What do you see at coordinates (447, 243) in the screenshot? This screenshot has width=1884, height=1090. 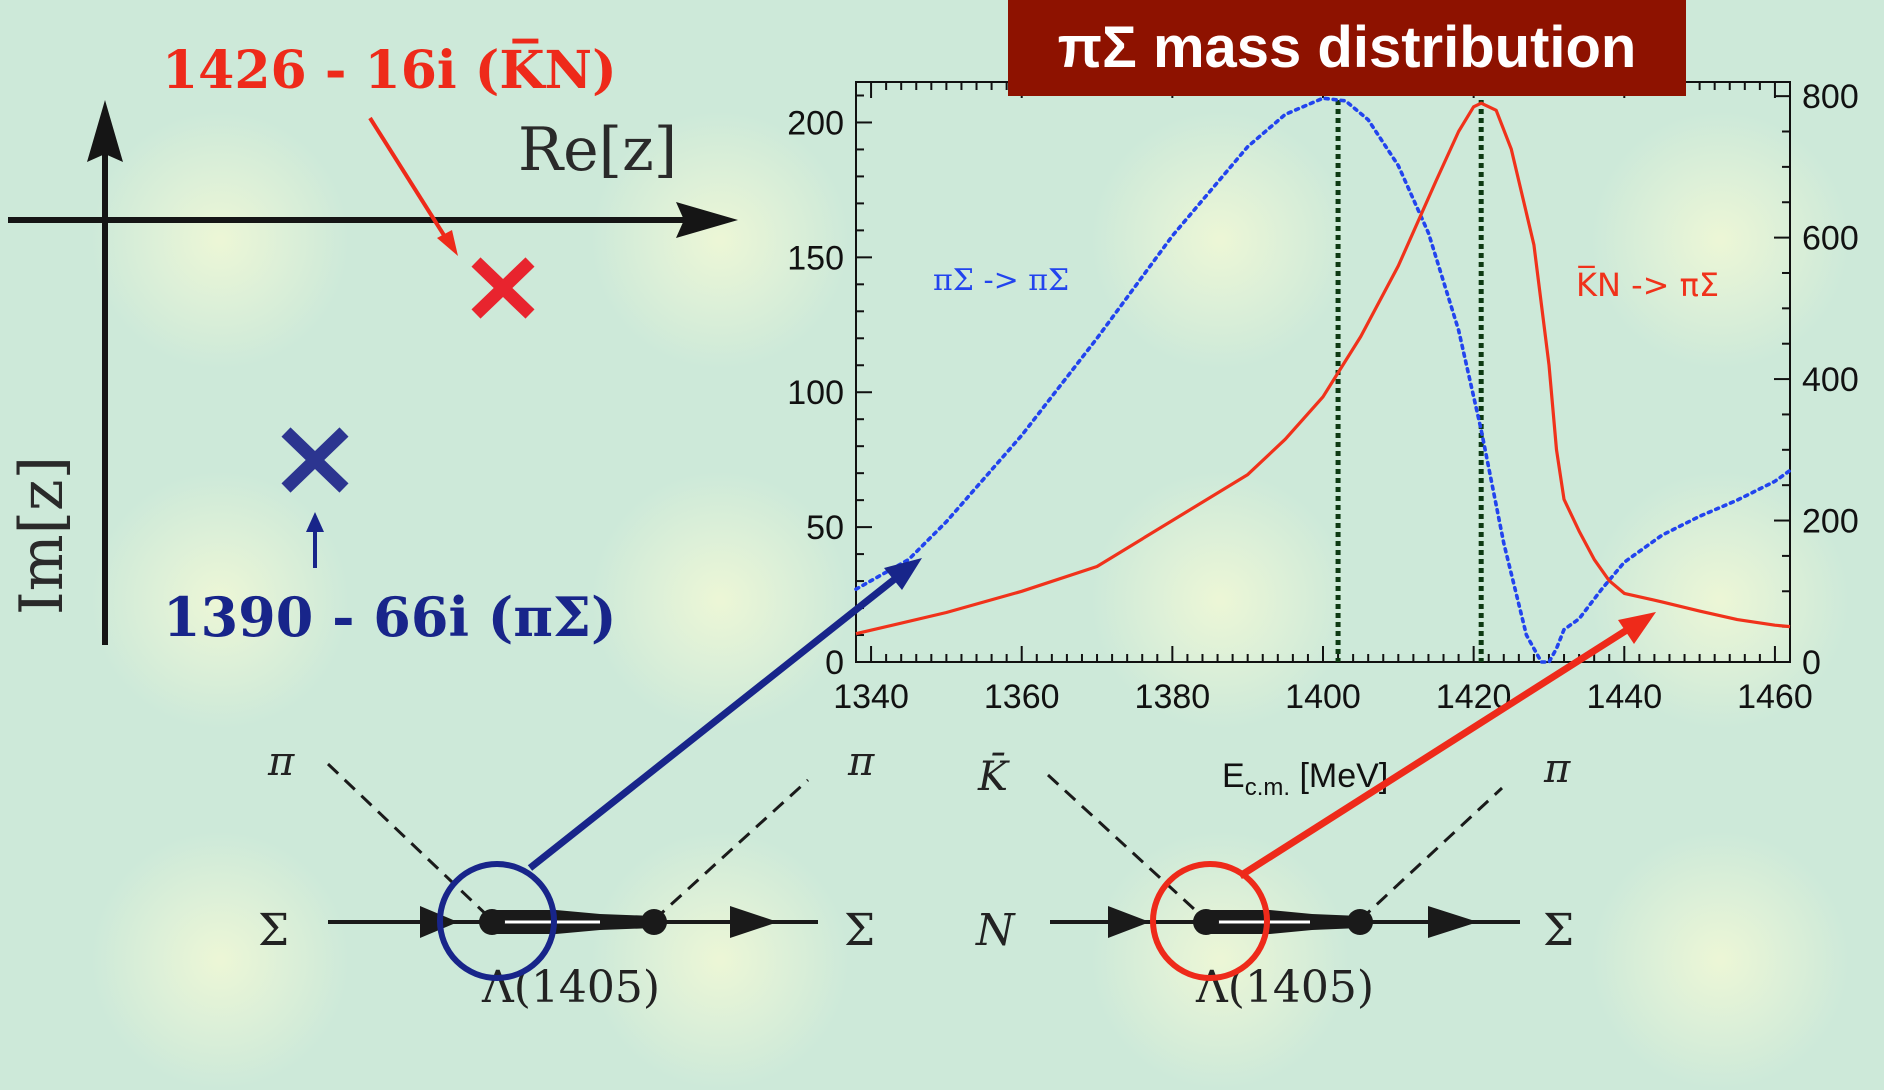 I see `pole-kbar-n-pointer-head` at bounding box center [447, 243].